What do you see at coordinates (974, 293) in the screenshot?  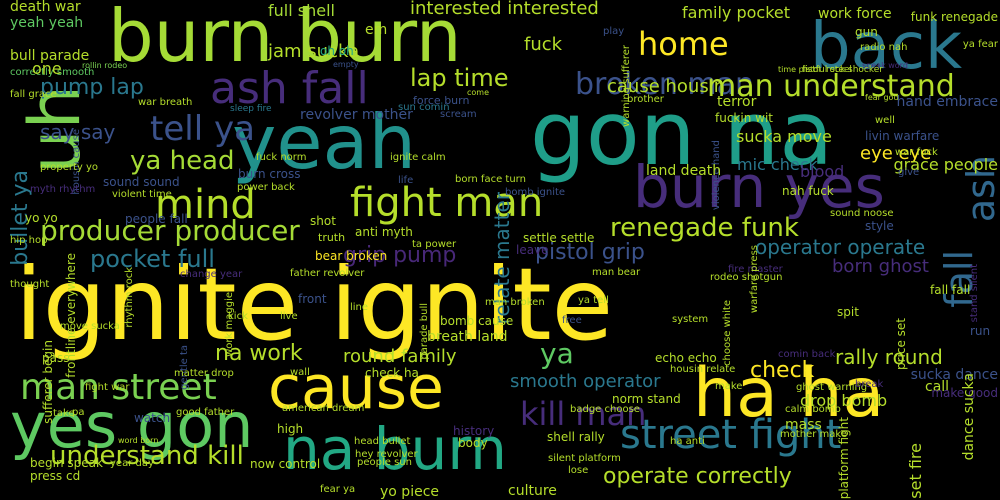 I see `word-cloud-term: stand silent` at bounding box center [974, 293].